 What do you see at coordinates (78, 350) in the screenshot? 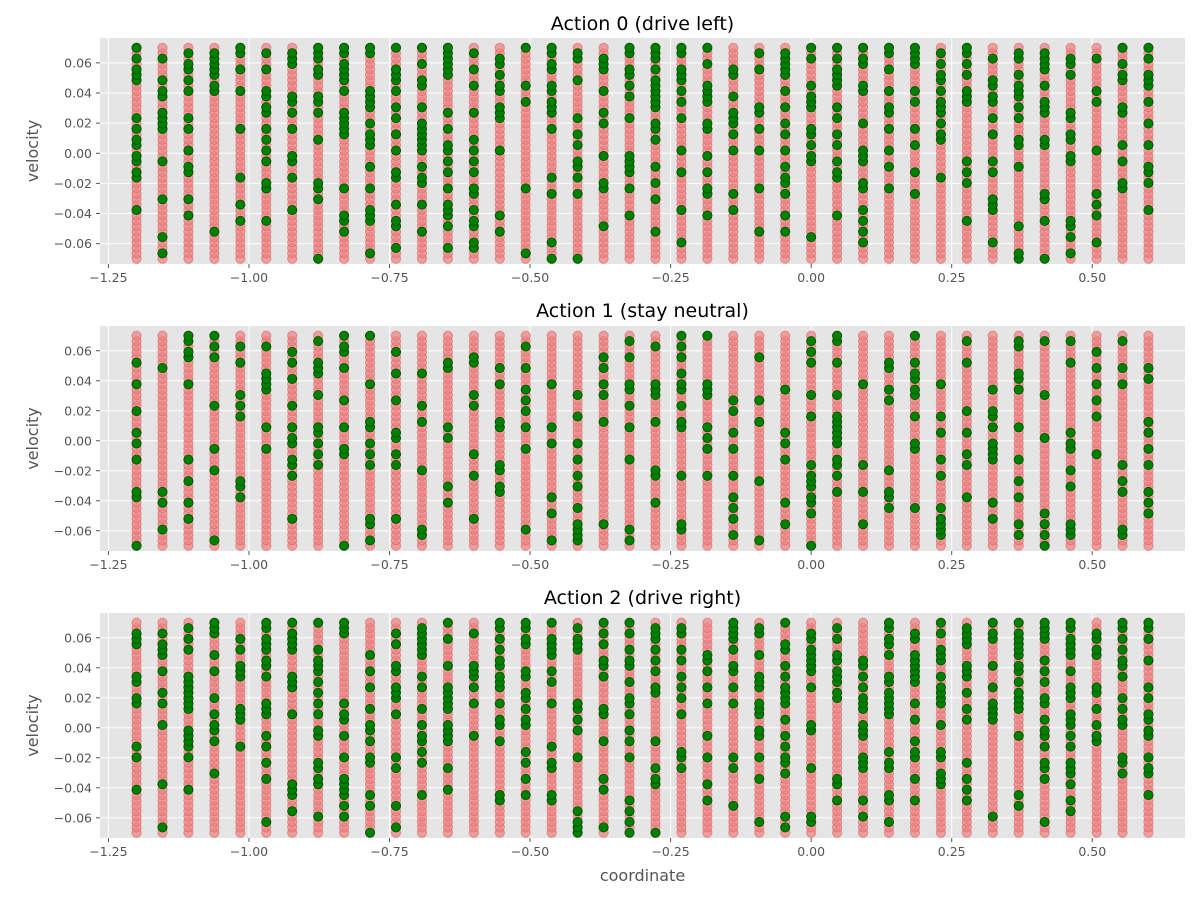
I see `y-tick-label: 0.06` at bounding box center [78, 350].